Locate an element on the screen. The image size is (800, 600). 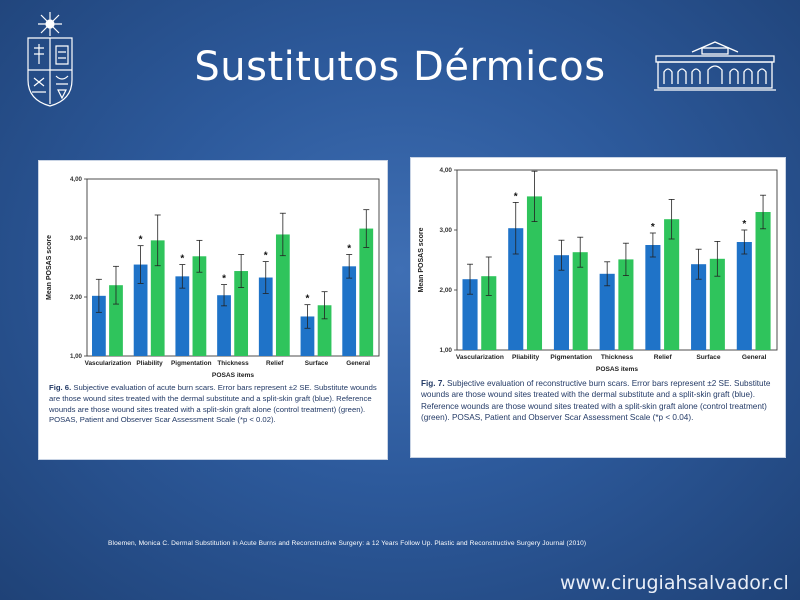
chart-2-plot-frame is located at coordinates (617, 260).